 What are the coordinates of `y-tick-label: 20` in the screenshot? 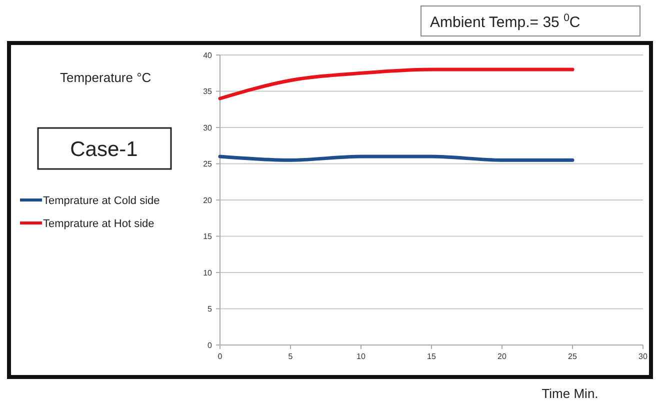 It's located at (208, 200).